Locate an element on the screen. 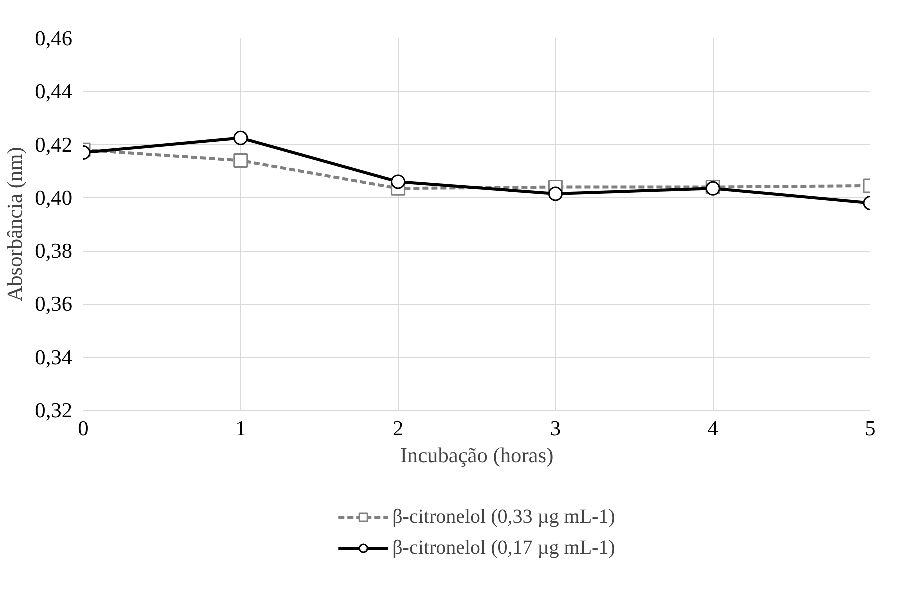 The image size is (898, 601). x-tick-label: 0 is located at coordinates (83, 428).